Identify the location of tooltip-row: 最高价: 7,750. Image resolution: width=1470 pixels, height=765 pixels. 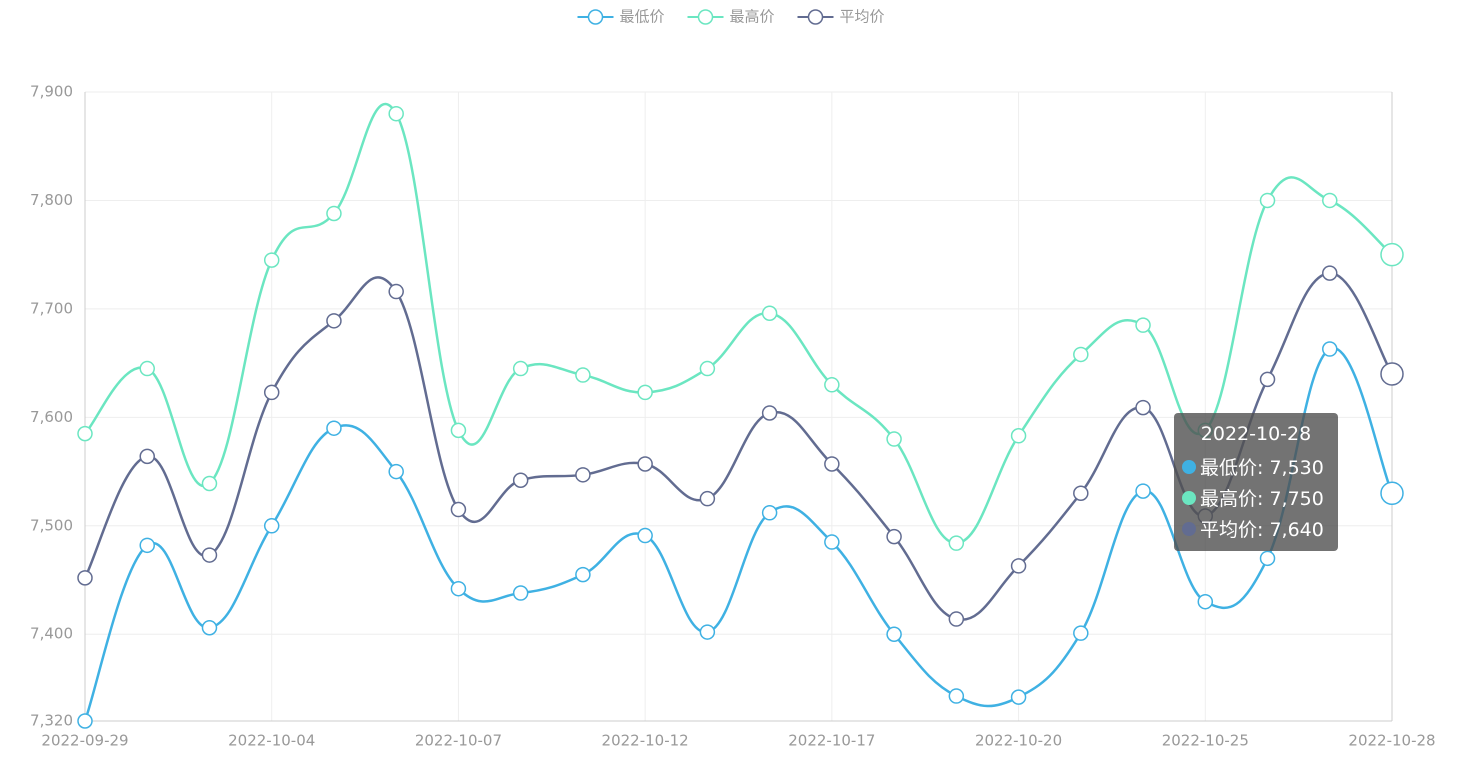
(1256, 497).